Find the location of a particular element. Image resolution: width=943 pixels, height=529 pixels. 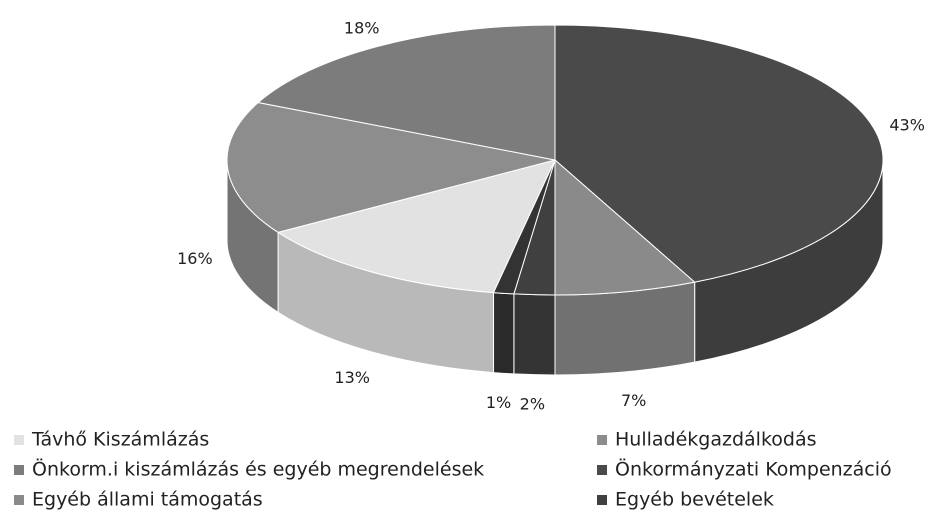

data-label: 7% is located at coordinates (633, 400).